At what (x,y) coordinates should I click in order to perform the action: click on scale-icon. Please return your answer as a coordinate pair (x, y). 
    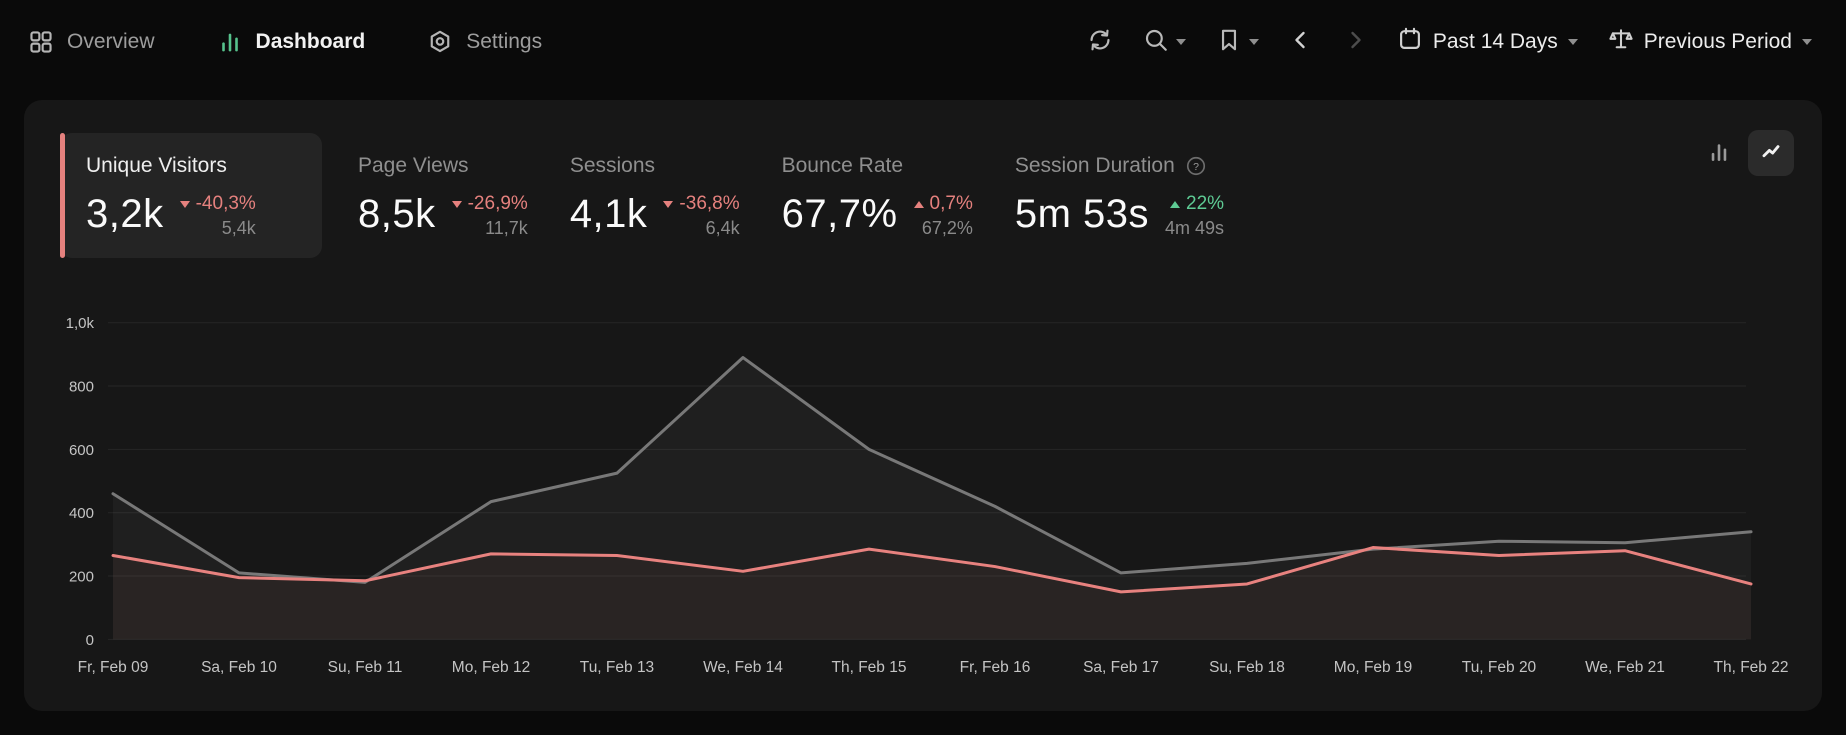
    Looking at the image, I should click on (1621, 42).